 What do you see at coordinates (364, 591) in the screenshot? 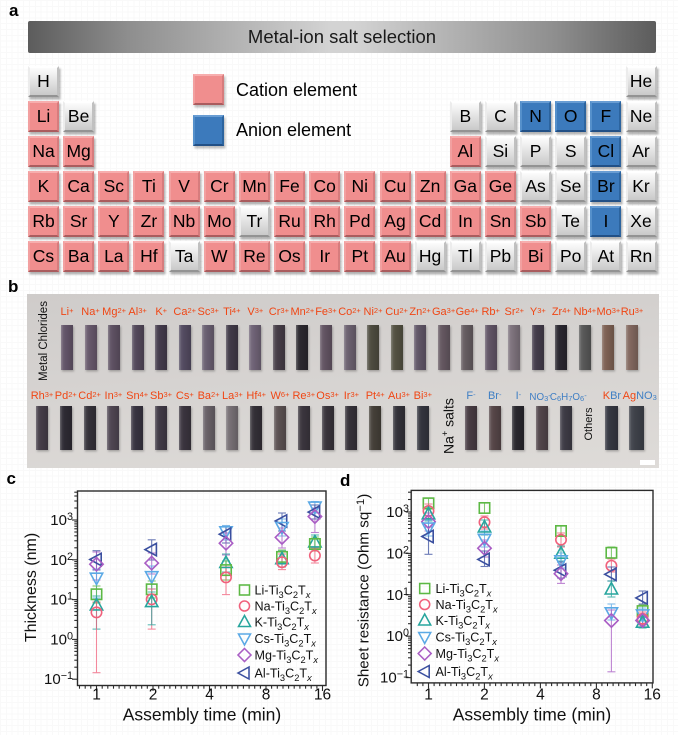
I see `svg-text: Sheet resistance (Ohm sq−1)` at bounding box center [364, 591].